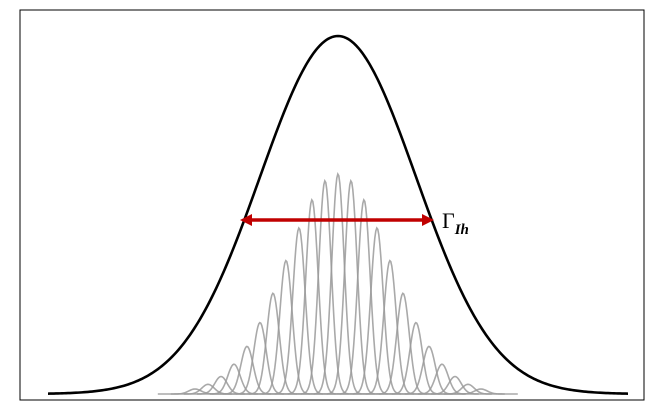 The image size is (664, 404). I want to click on width-arrow-head-right, so click(428, 220).